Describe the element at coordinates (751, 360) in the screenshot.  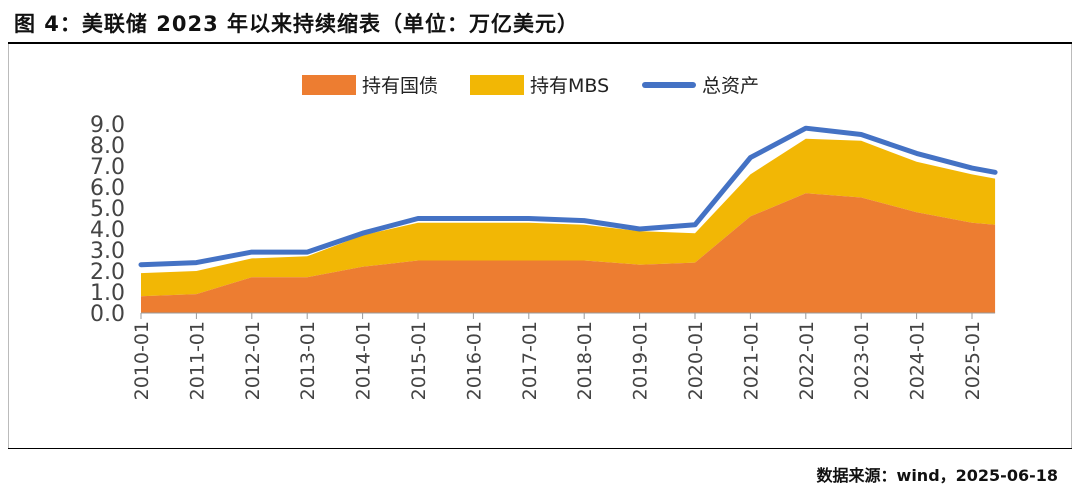
I see `x-tick-label: 2021-01` at that location.